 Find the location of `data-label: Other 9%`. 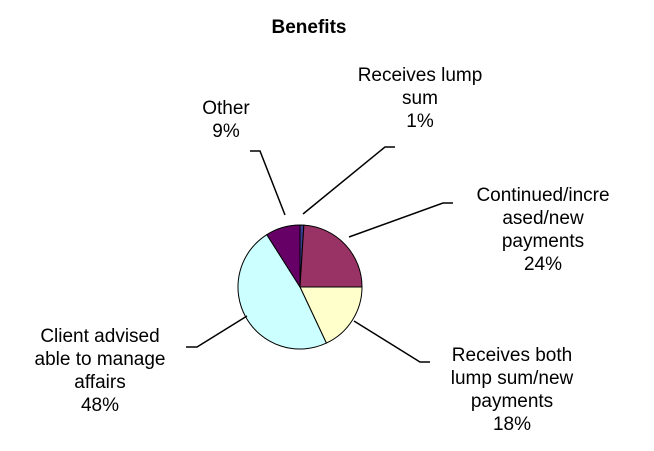

data-label: Other 9% is located at coordinates (226, 120).